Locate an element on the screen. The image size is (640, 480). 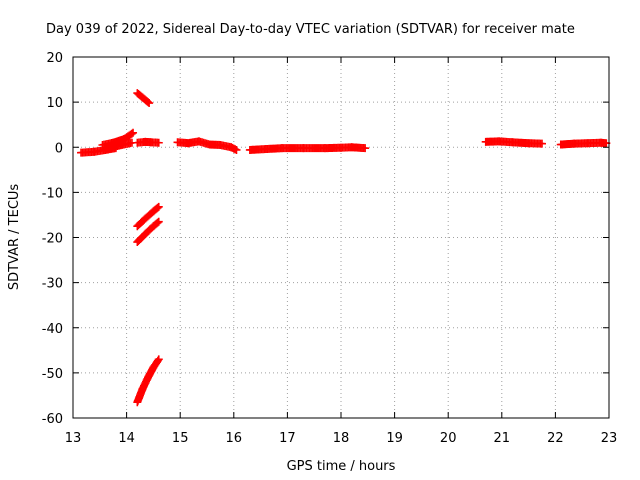
y-tick-label: -10 is located at coordinates (52, 193).